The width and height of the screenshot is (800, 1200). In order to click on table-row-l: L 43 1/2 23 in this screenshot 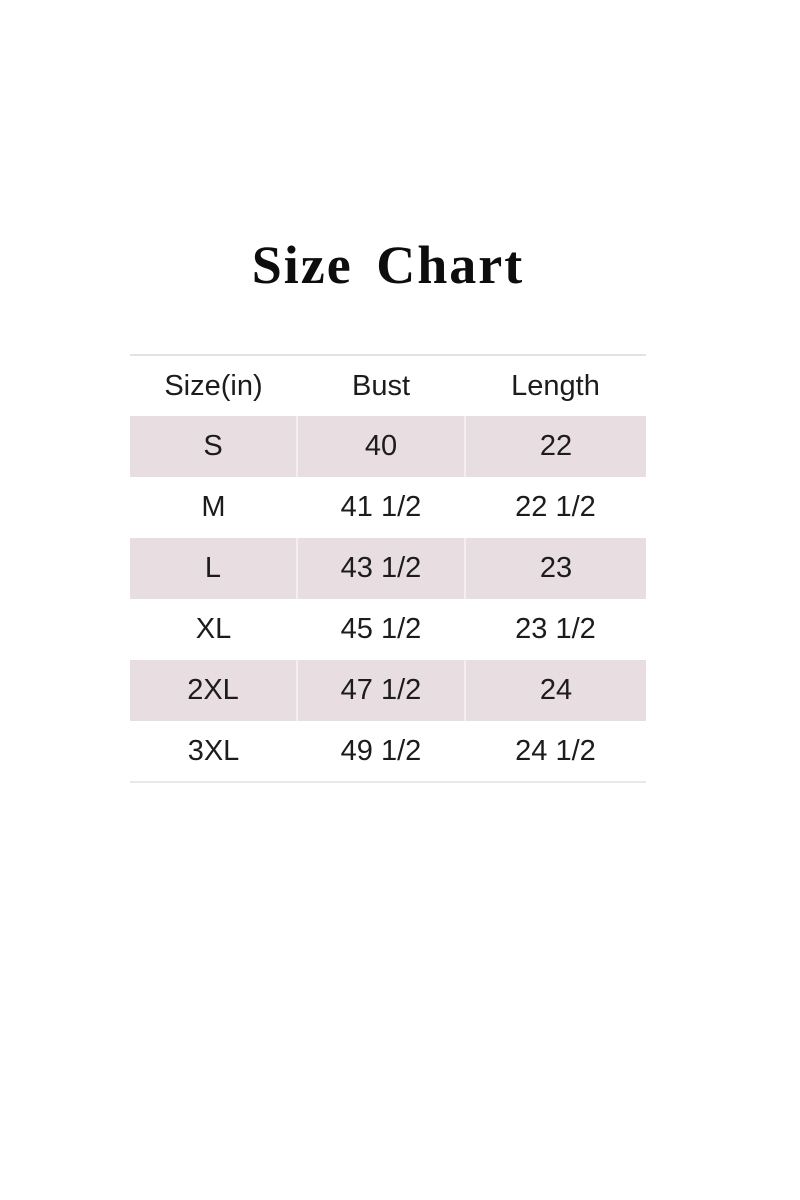, I will do `click(388, 568)`.